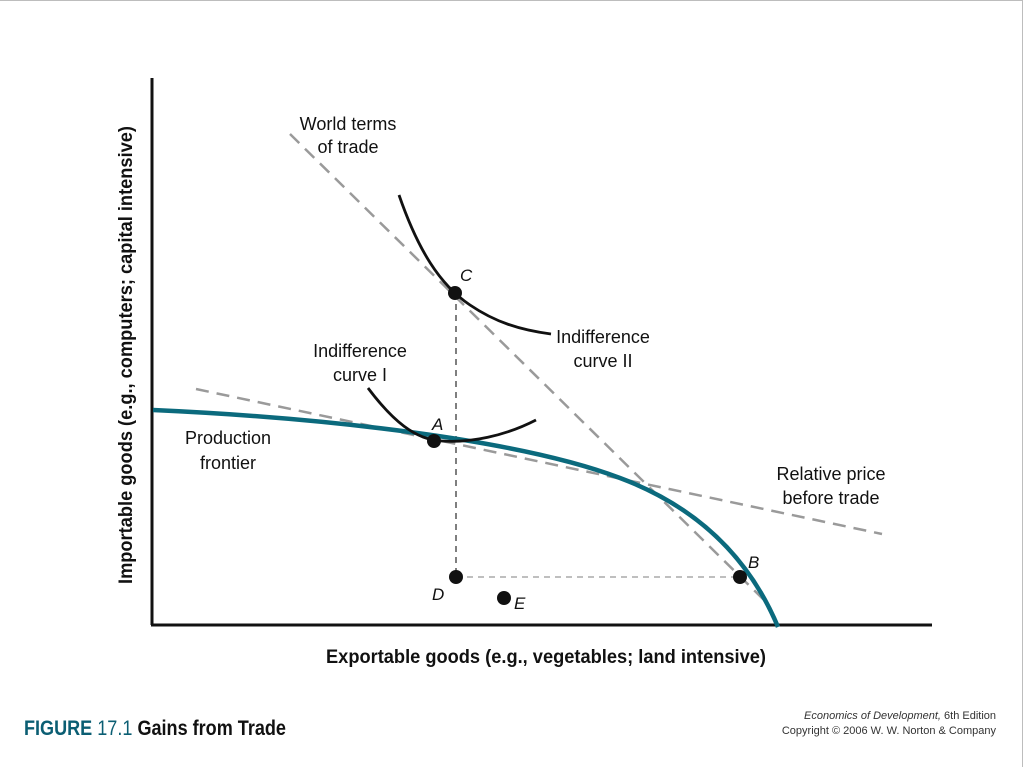  What do you see at coordinates (228, 438) in the screenshot?
I see `production-frontier-label-1: Production` at bounding box center [228, 438].